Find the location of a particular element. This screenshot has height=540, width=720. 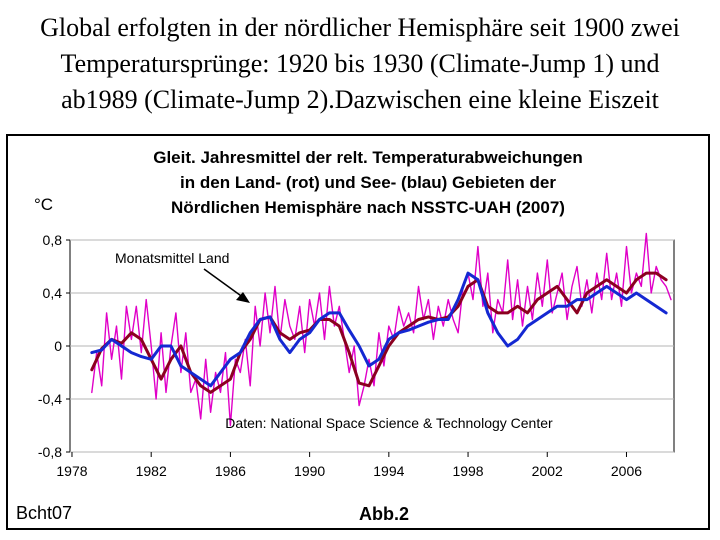

x-tick-label: 2006 is located at coordinates (626, 471).